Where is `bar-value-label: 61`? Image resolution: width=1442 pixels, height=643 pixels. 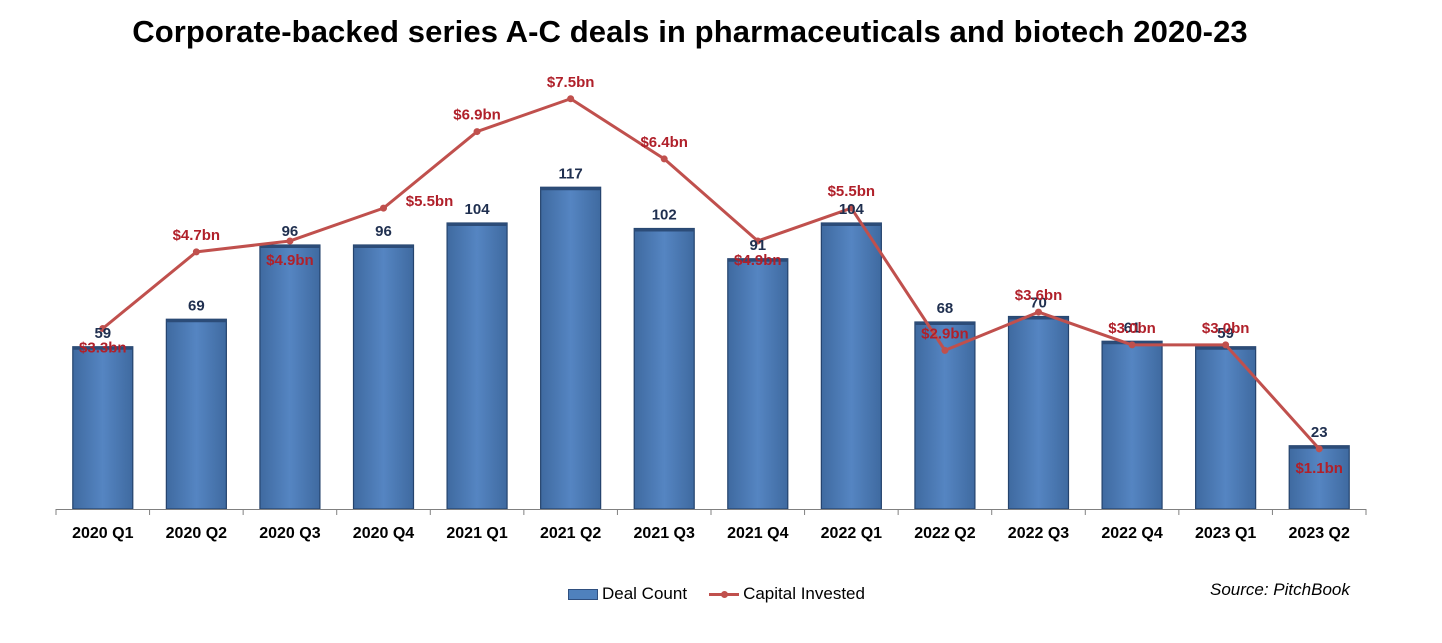 bar-value-label: 61 is located at coordinates (1132, 327).